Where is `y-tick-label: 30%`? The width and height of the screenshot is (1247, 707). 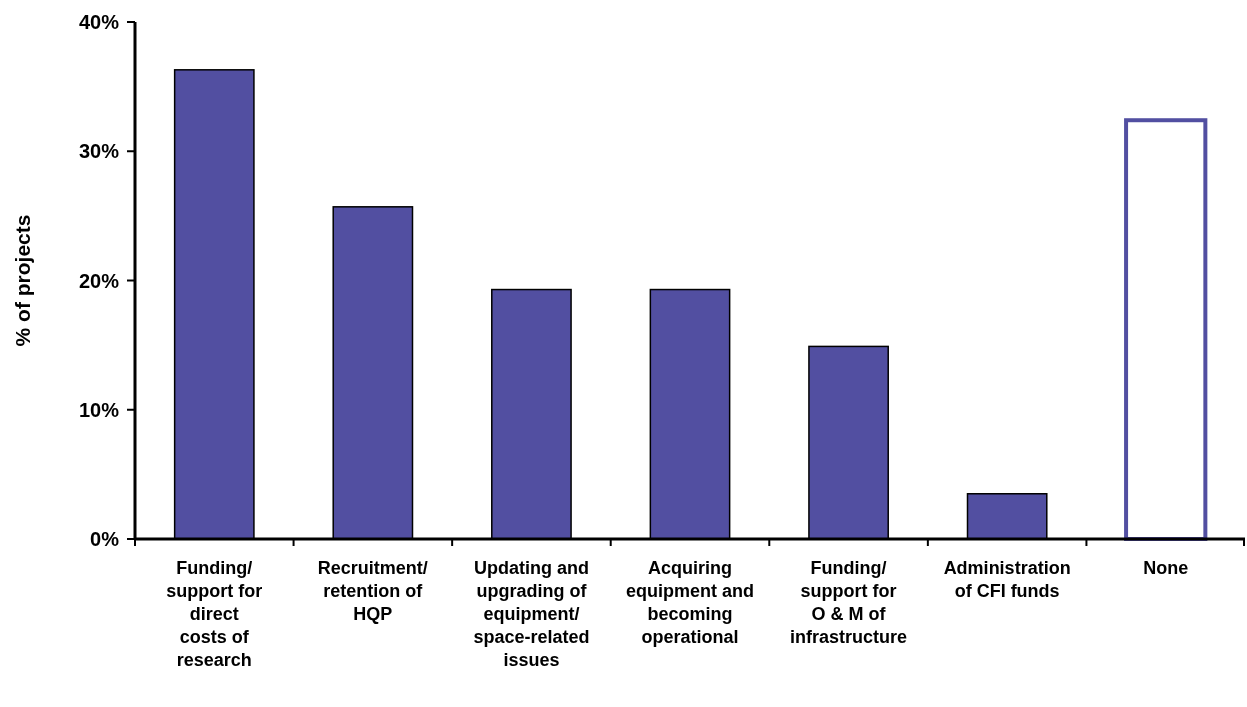
y-tick-label: 30% is located at coordinates (99, 151).